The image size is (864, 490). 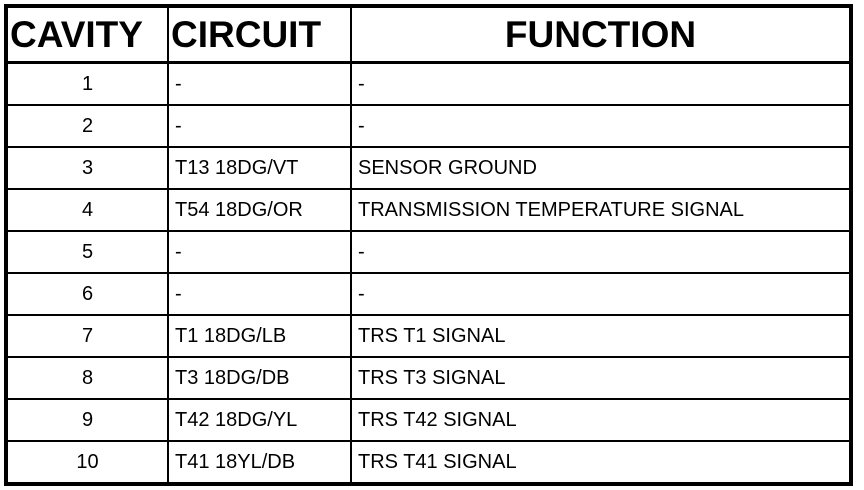 What do you see at coordinates (87, 378) in the screenshot?
I see `cell-cavity: 8` at bounding box center [87, 378].